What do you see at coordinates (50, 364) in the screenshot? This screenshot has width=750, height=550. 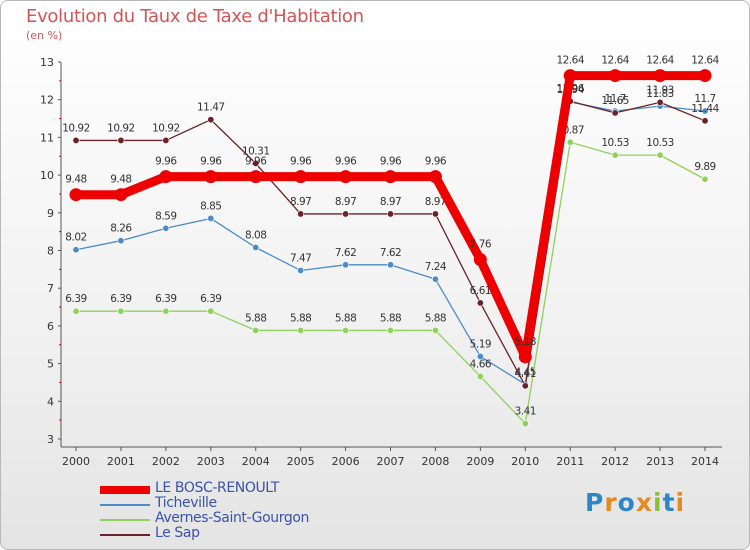 I see `y-tick-label: 5` at bounding box center [50, 364].